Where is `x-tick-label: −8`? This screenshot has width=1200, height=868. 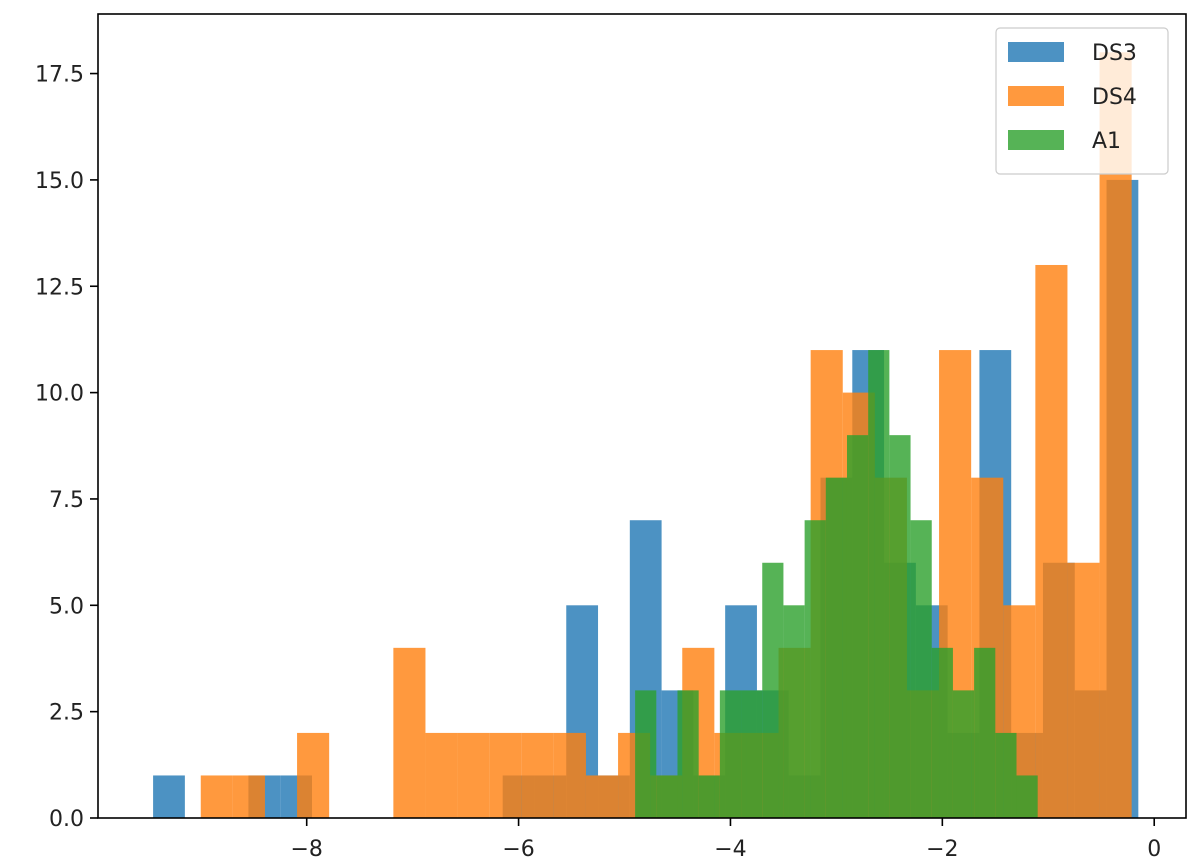 x-tick-label: −8 is located at coordinates (306, 849).